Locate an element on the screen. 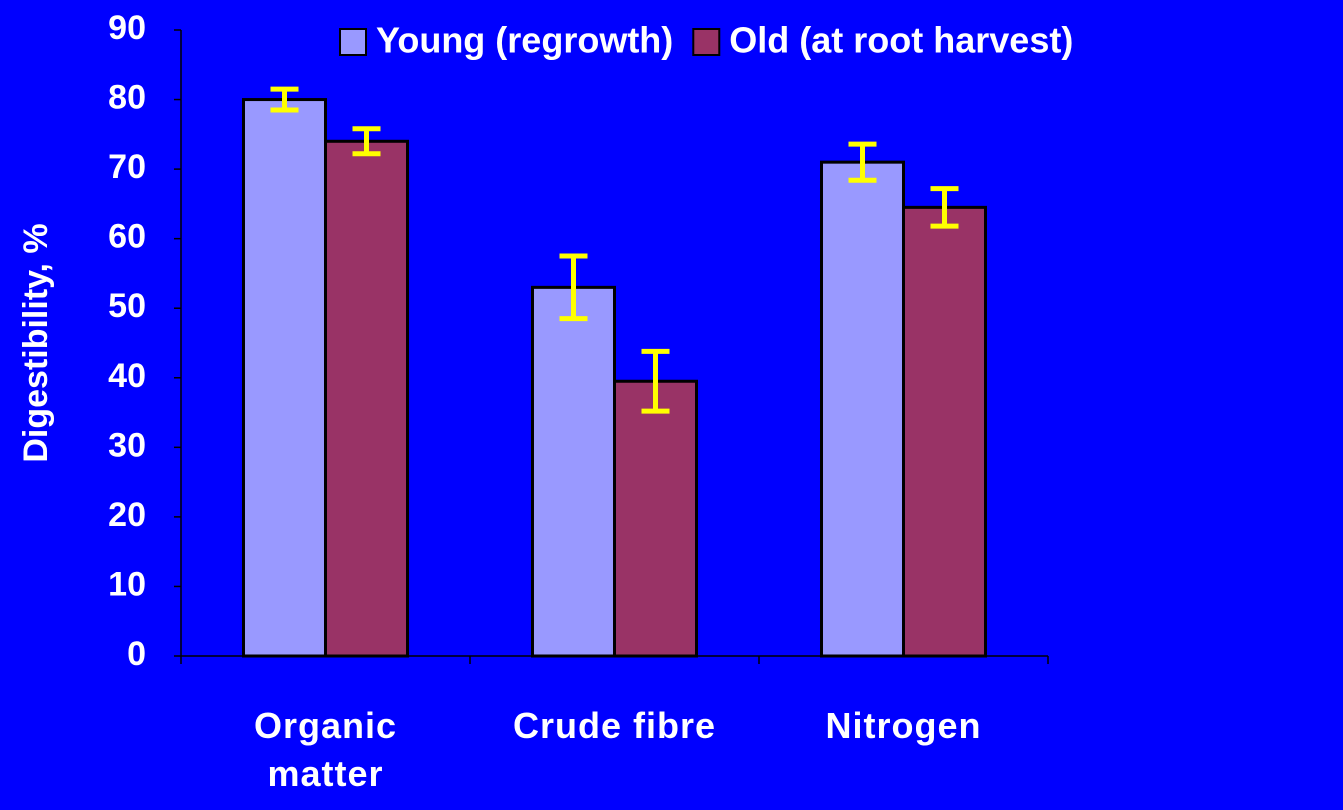 This screenshot has width=1343, height=810. y-axis-label: Digestibility, % is located at coordinates (36, 342).